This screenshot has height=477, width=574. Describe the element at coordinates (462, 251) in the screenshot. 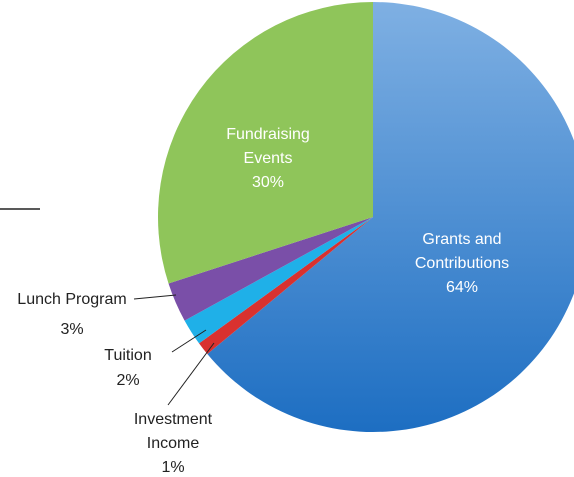

I see `slice-label: Grants and Contributions` at that location.